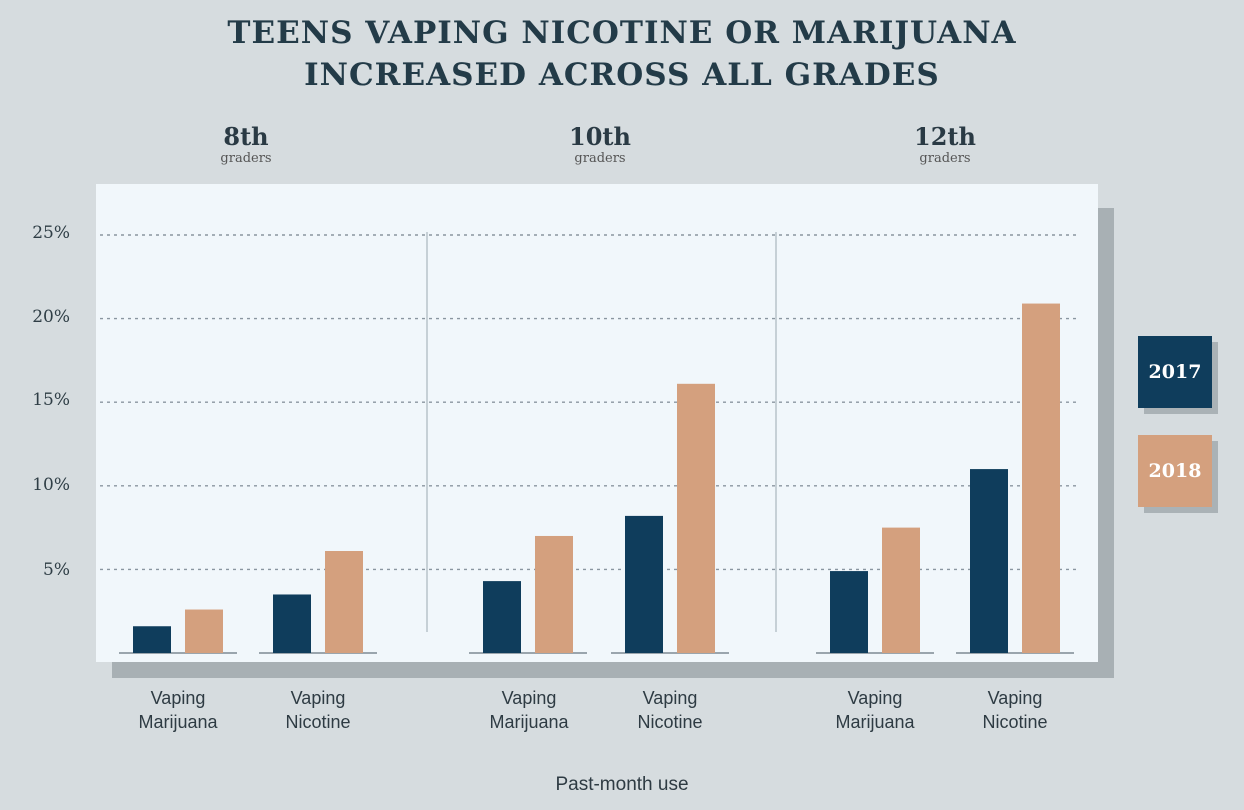 The width and height of the screenshot is (1244, 810). Describe the element at coordinates (51, 317) in the screenshot. I see `y-tick-label: 20%` at that location.